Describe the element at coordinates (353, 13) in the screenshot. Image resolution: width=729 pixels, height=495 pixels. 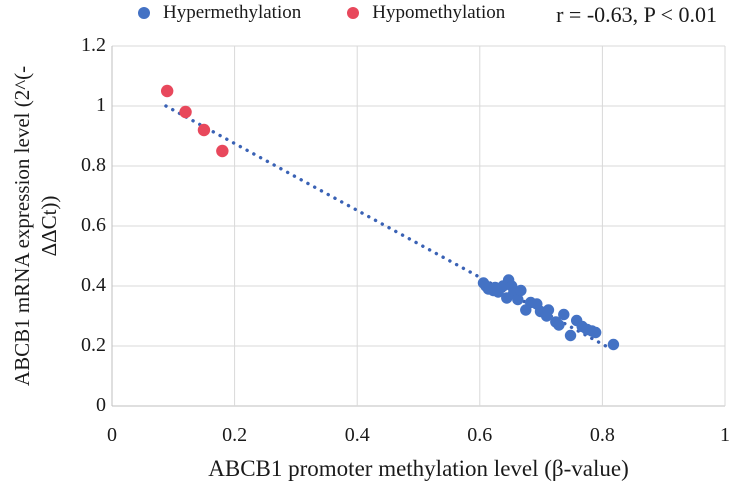
I see `hypomethylation-marker-icon` at that location.